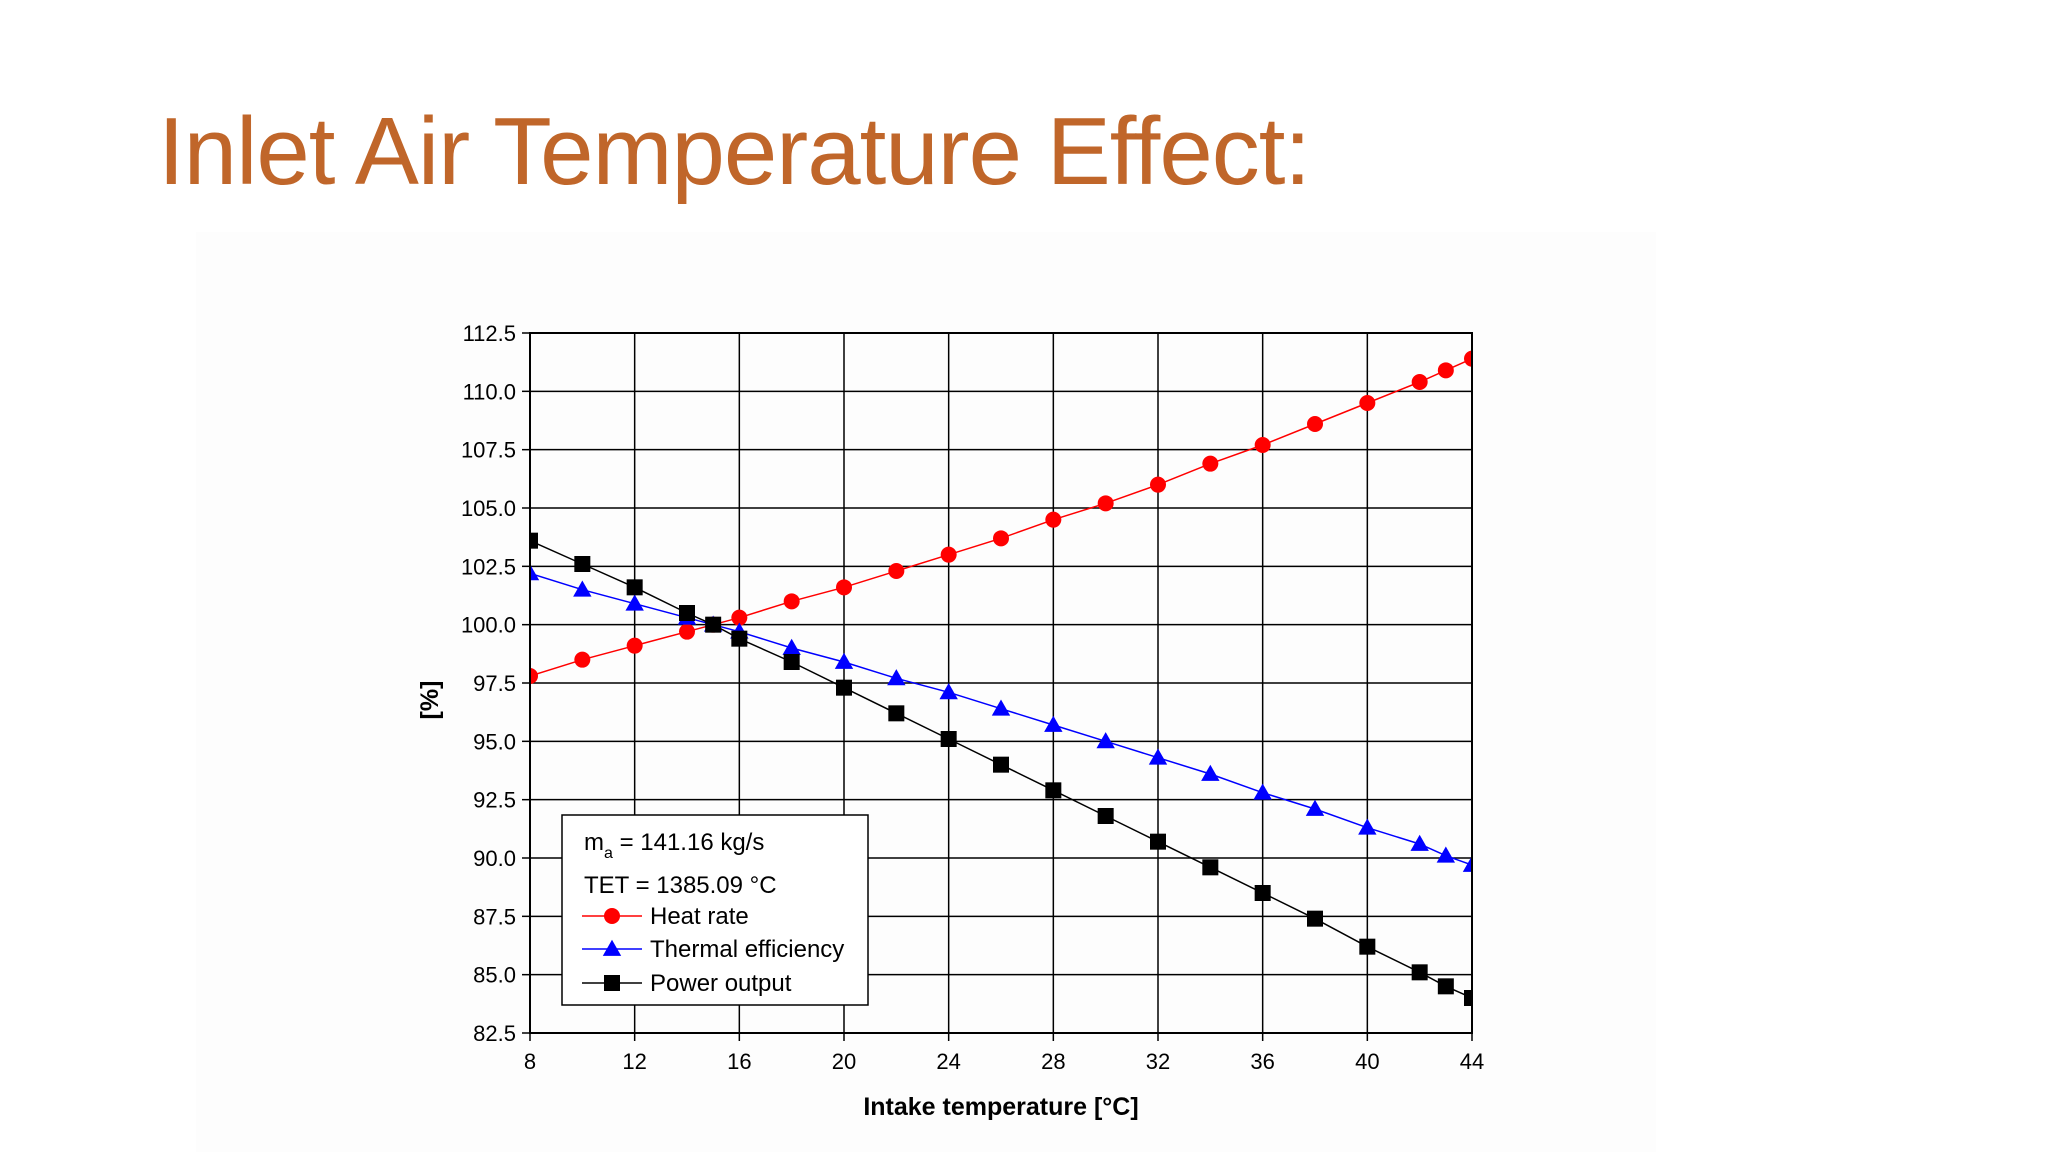  What do you see at coordinates (1053, 1061) in the screenshot?
I see `x-tick-label: 28` at bounding box center [1053, 1061].